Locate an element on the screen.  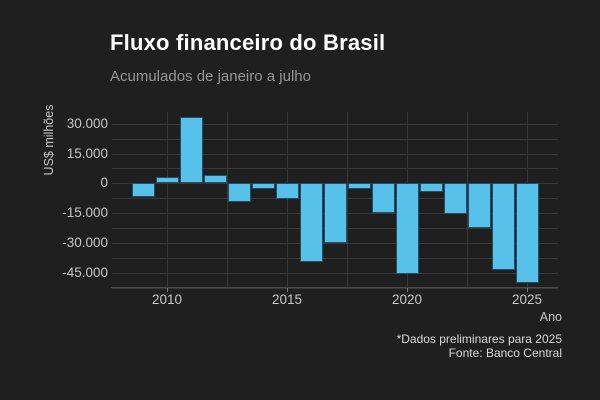
bar-2010 is located at coordinates (167, 180).